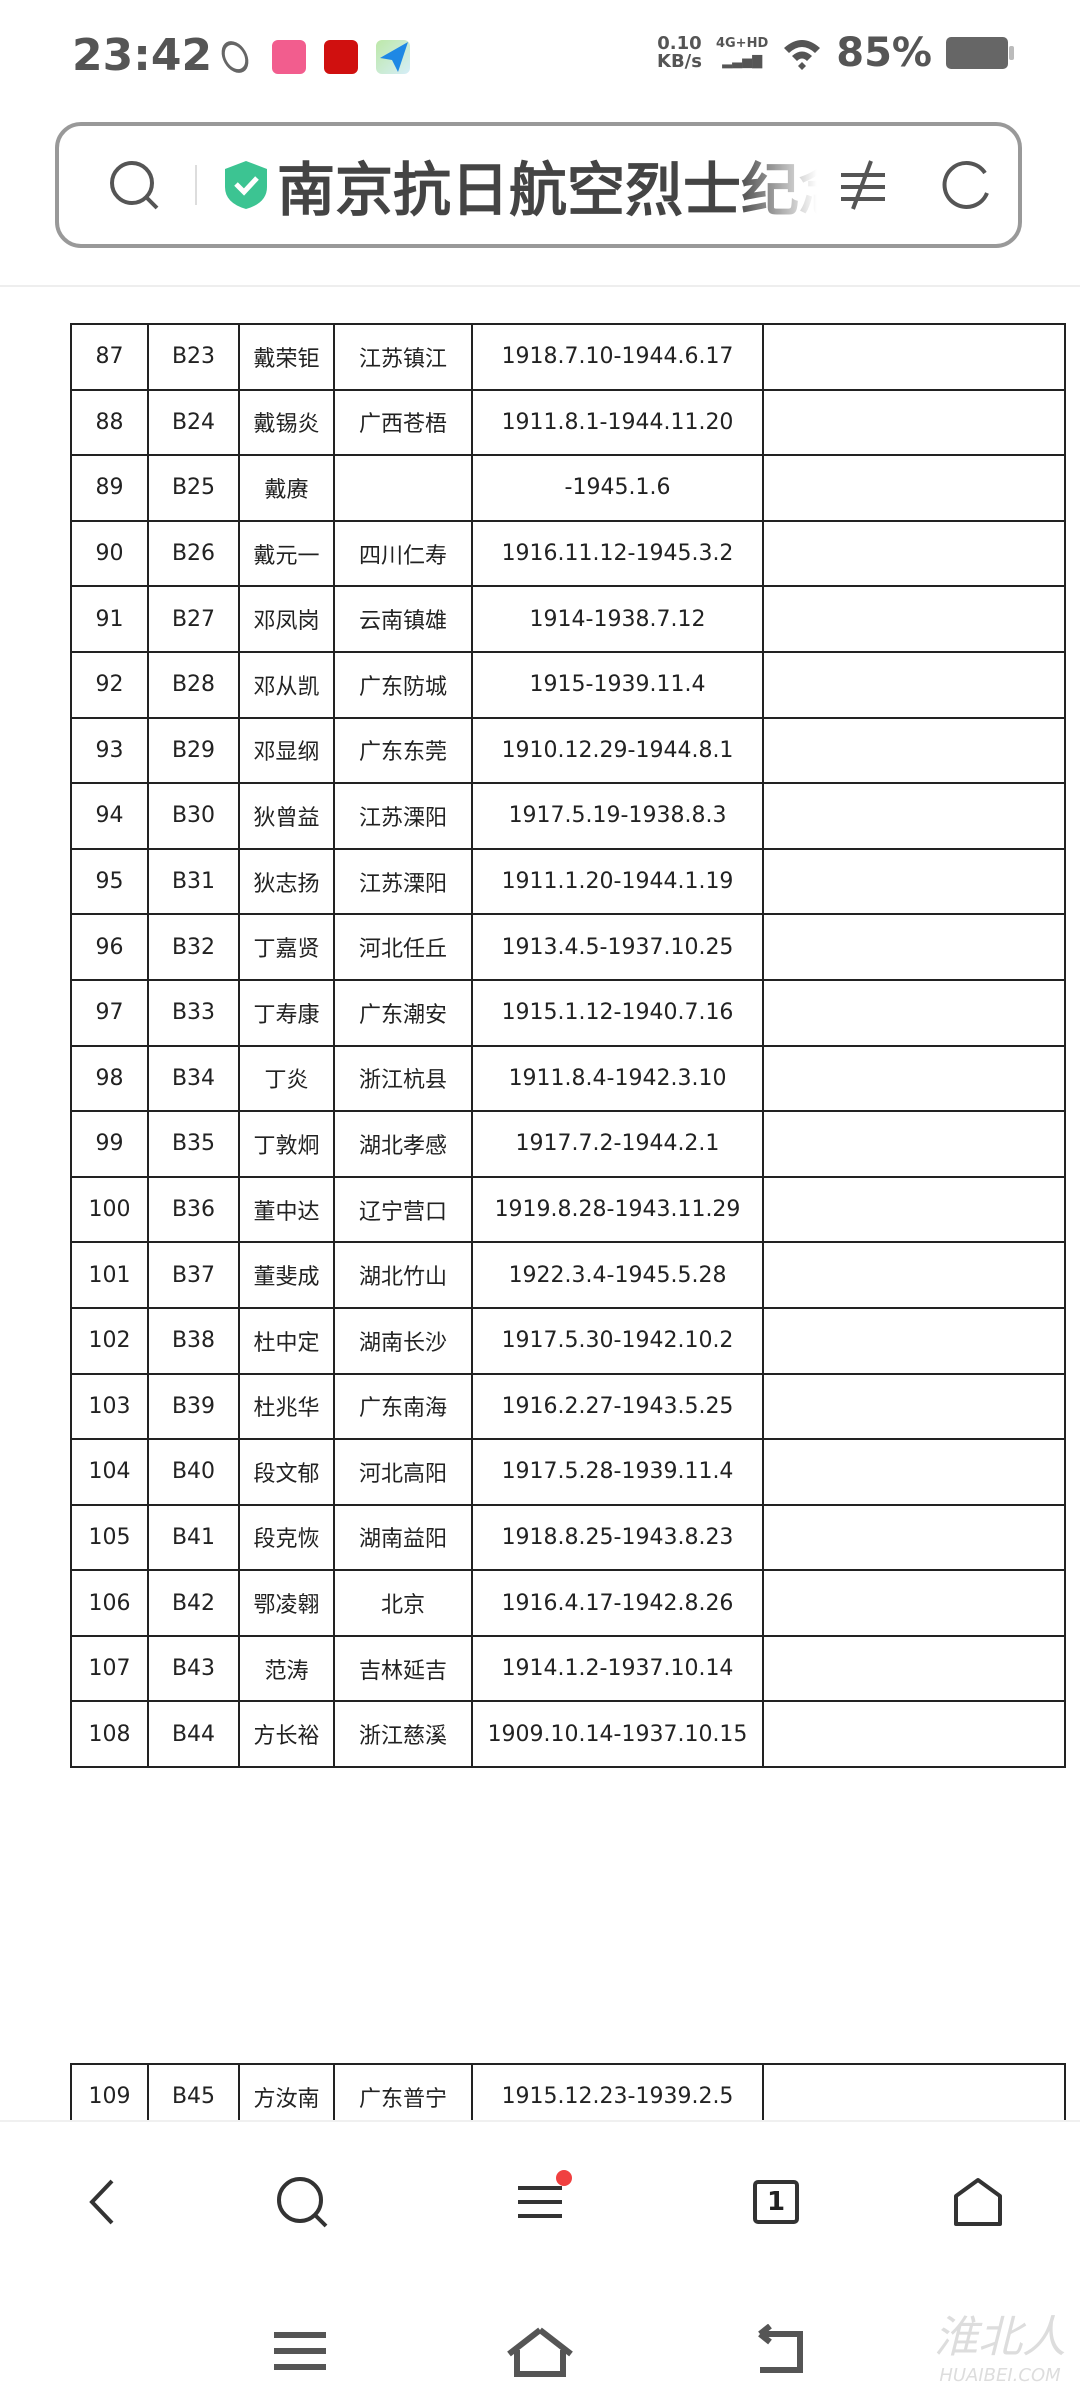 The height and width of the screenshot is (2400, 1080). I want to click on table-cell: B36, so click(193, 1209).